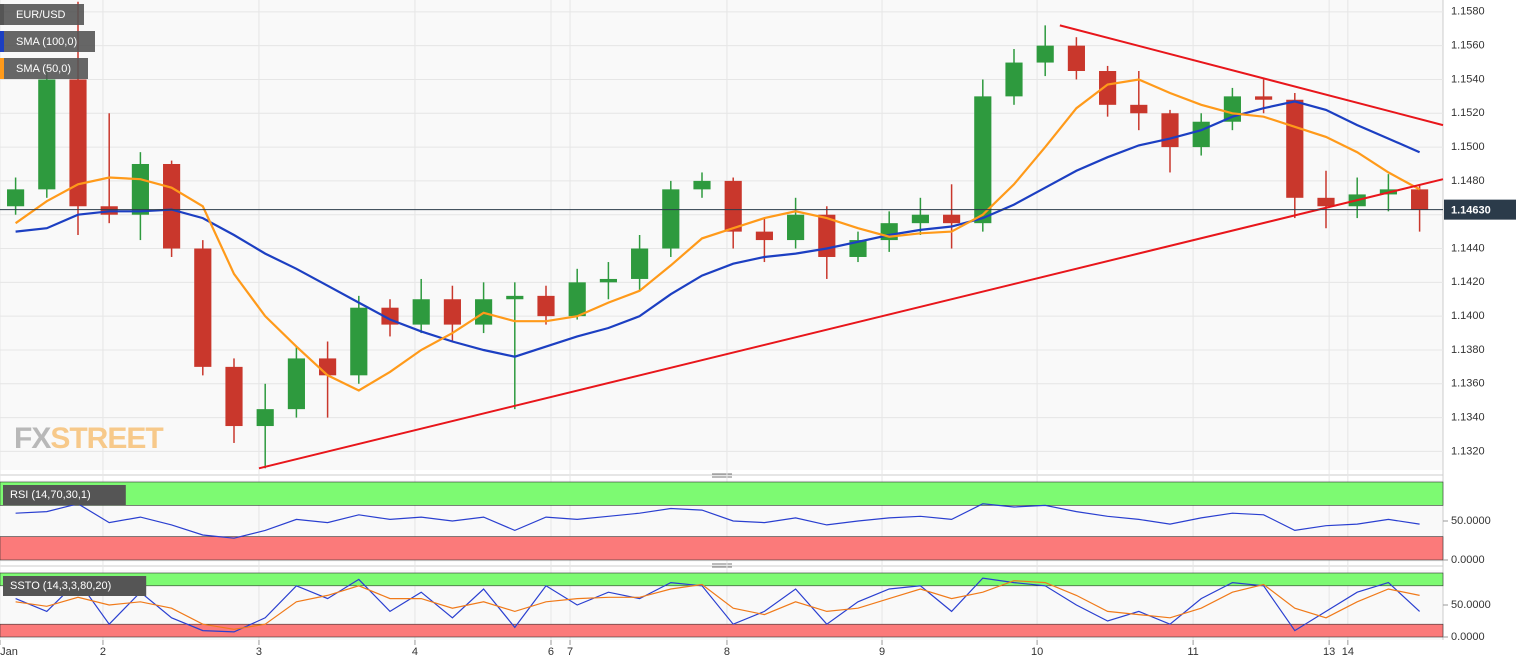  Describe the element at coordinates (570, 652) in the screenshot. I see `x-tick-label: 7` at that location.